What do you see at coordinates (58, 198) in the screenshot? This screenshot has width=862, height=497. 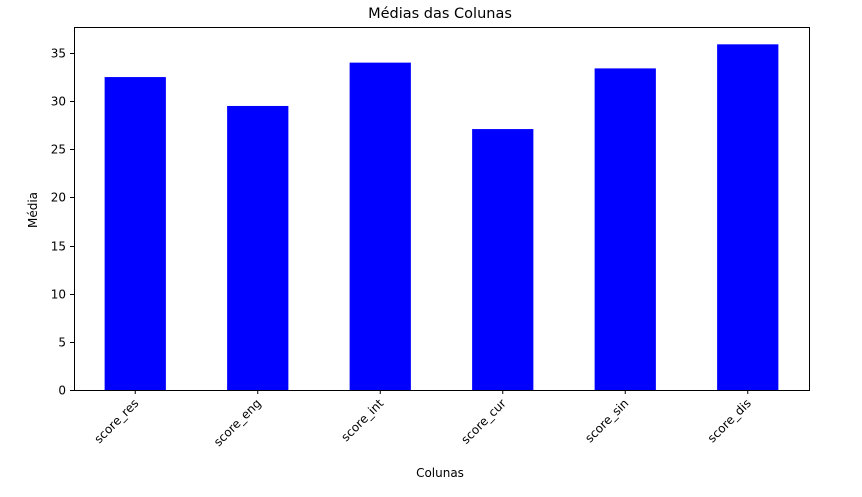 I see `y-tick-label: 20` at bounding box center [58, 198].